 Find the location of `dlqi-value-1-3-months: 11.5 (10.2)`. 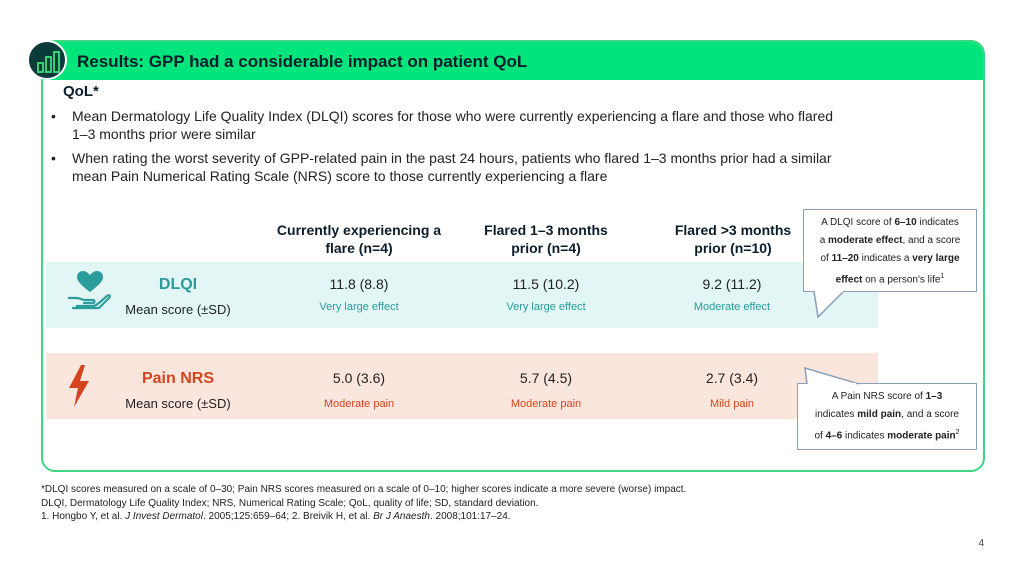

dlqi-value-1-3-months: 11.5 (10.2) is located at coordinates (546, 284).